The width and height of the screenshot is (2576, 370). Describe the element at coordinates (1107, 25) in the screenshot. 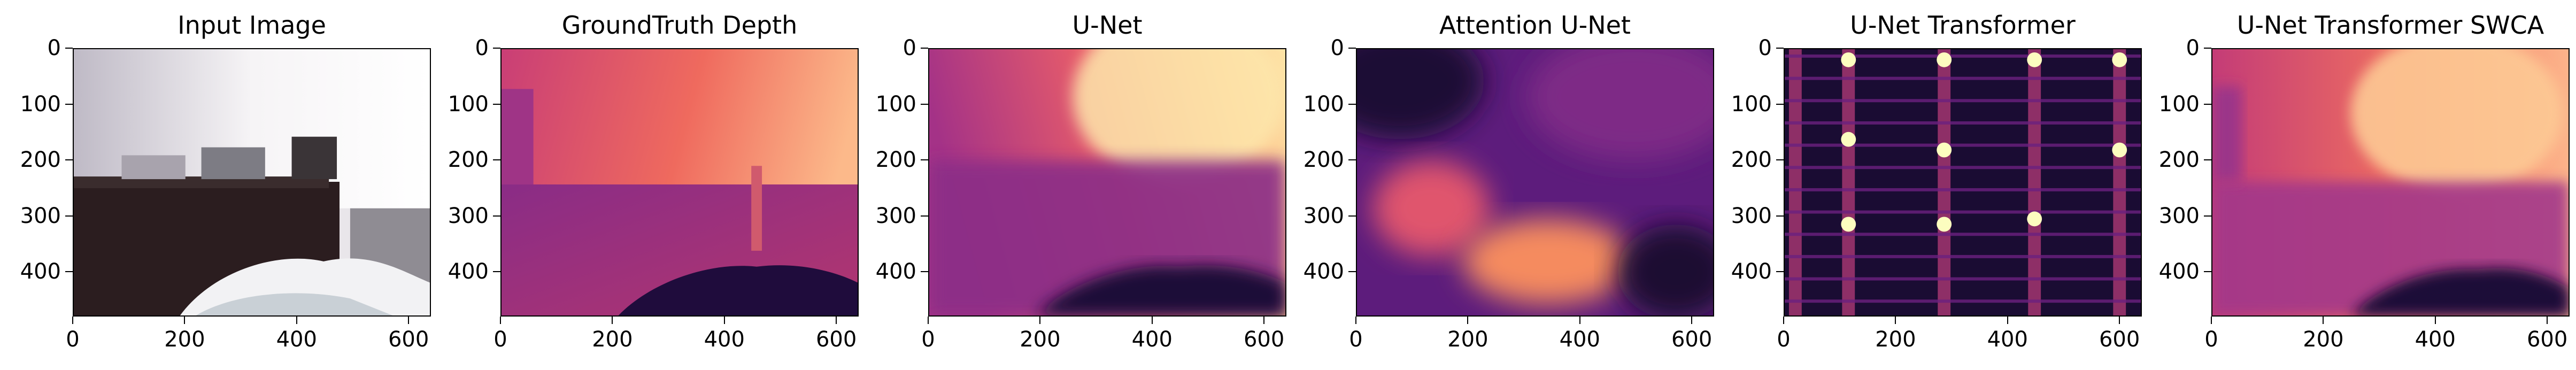

I see `panel-title: U-Net` at that location.